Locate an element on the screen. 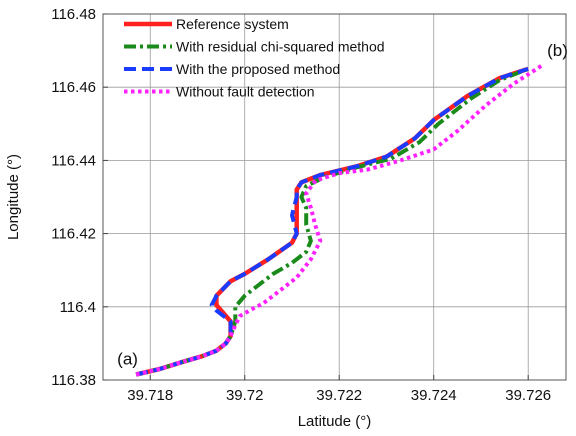 Image resolution: width=576 pixels, height=436 pixels. x-tick-label: 39.722 is located at coordinates (339, 395).